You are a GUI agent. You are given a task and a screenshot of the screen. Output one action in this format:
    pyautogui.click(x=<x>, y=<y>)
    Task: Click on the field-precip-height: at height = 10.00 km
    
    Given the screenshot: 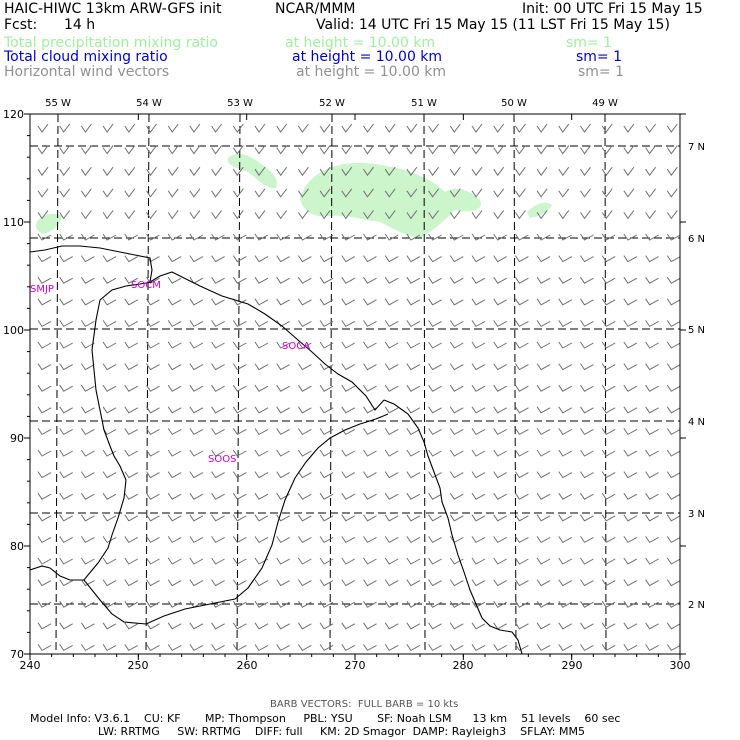 What is the action you would take?
    pyautogui.click(x=360, y=43)
    